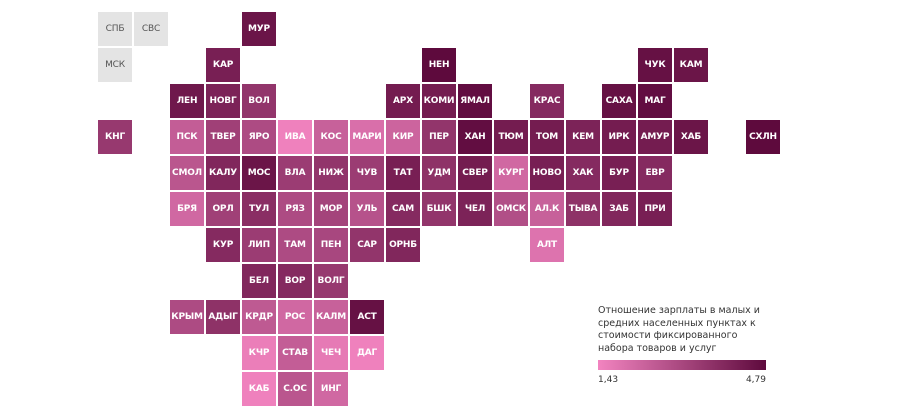 This screenshot has width=900, height=417. I want to click on region-tile: АЛТ, so click(547, 245).